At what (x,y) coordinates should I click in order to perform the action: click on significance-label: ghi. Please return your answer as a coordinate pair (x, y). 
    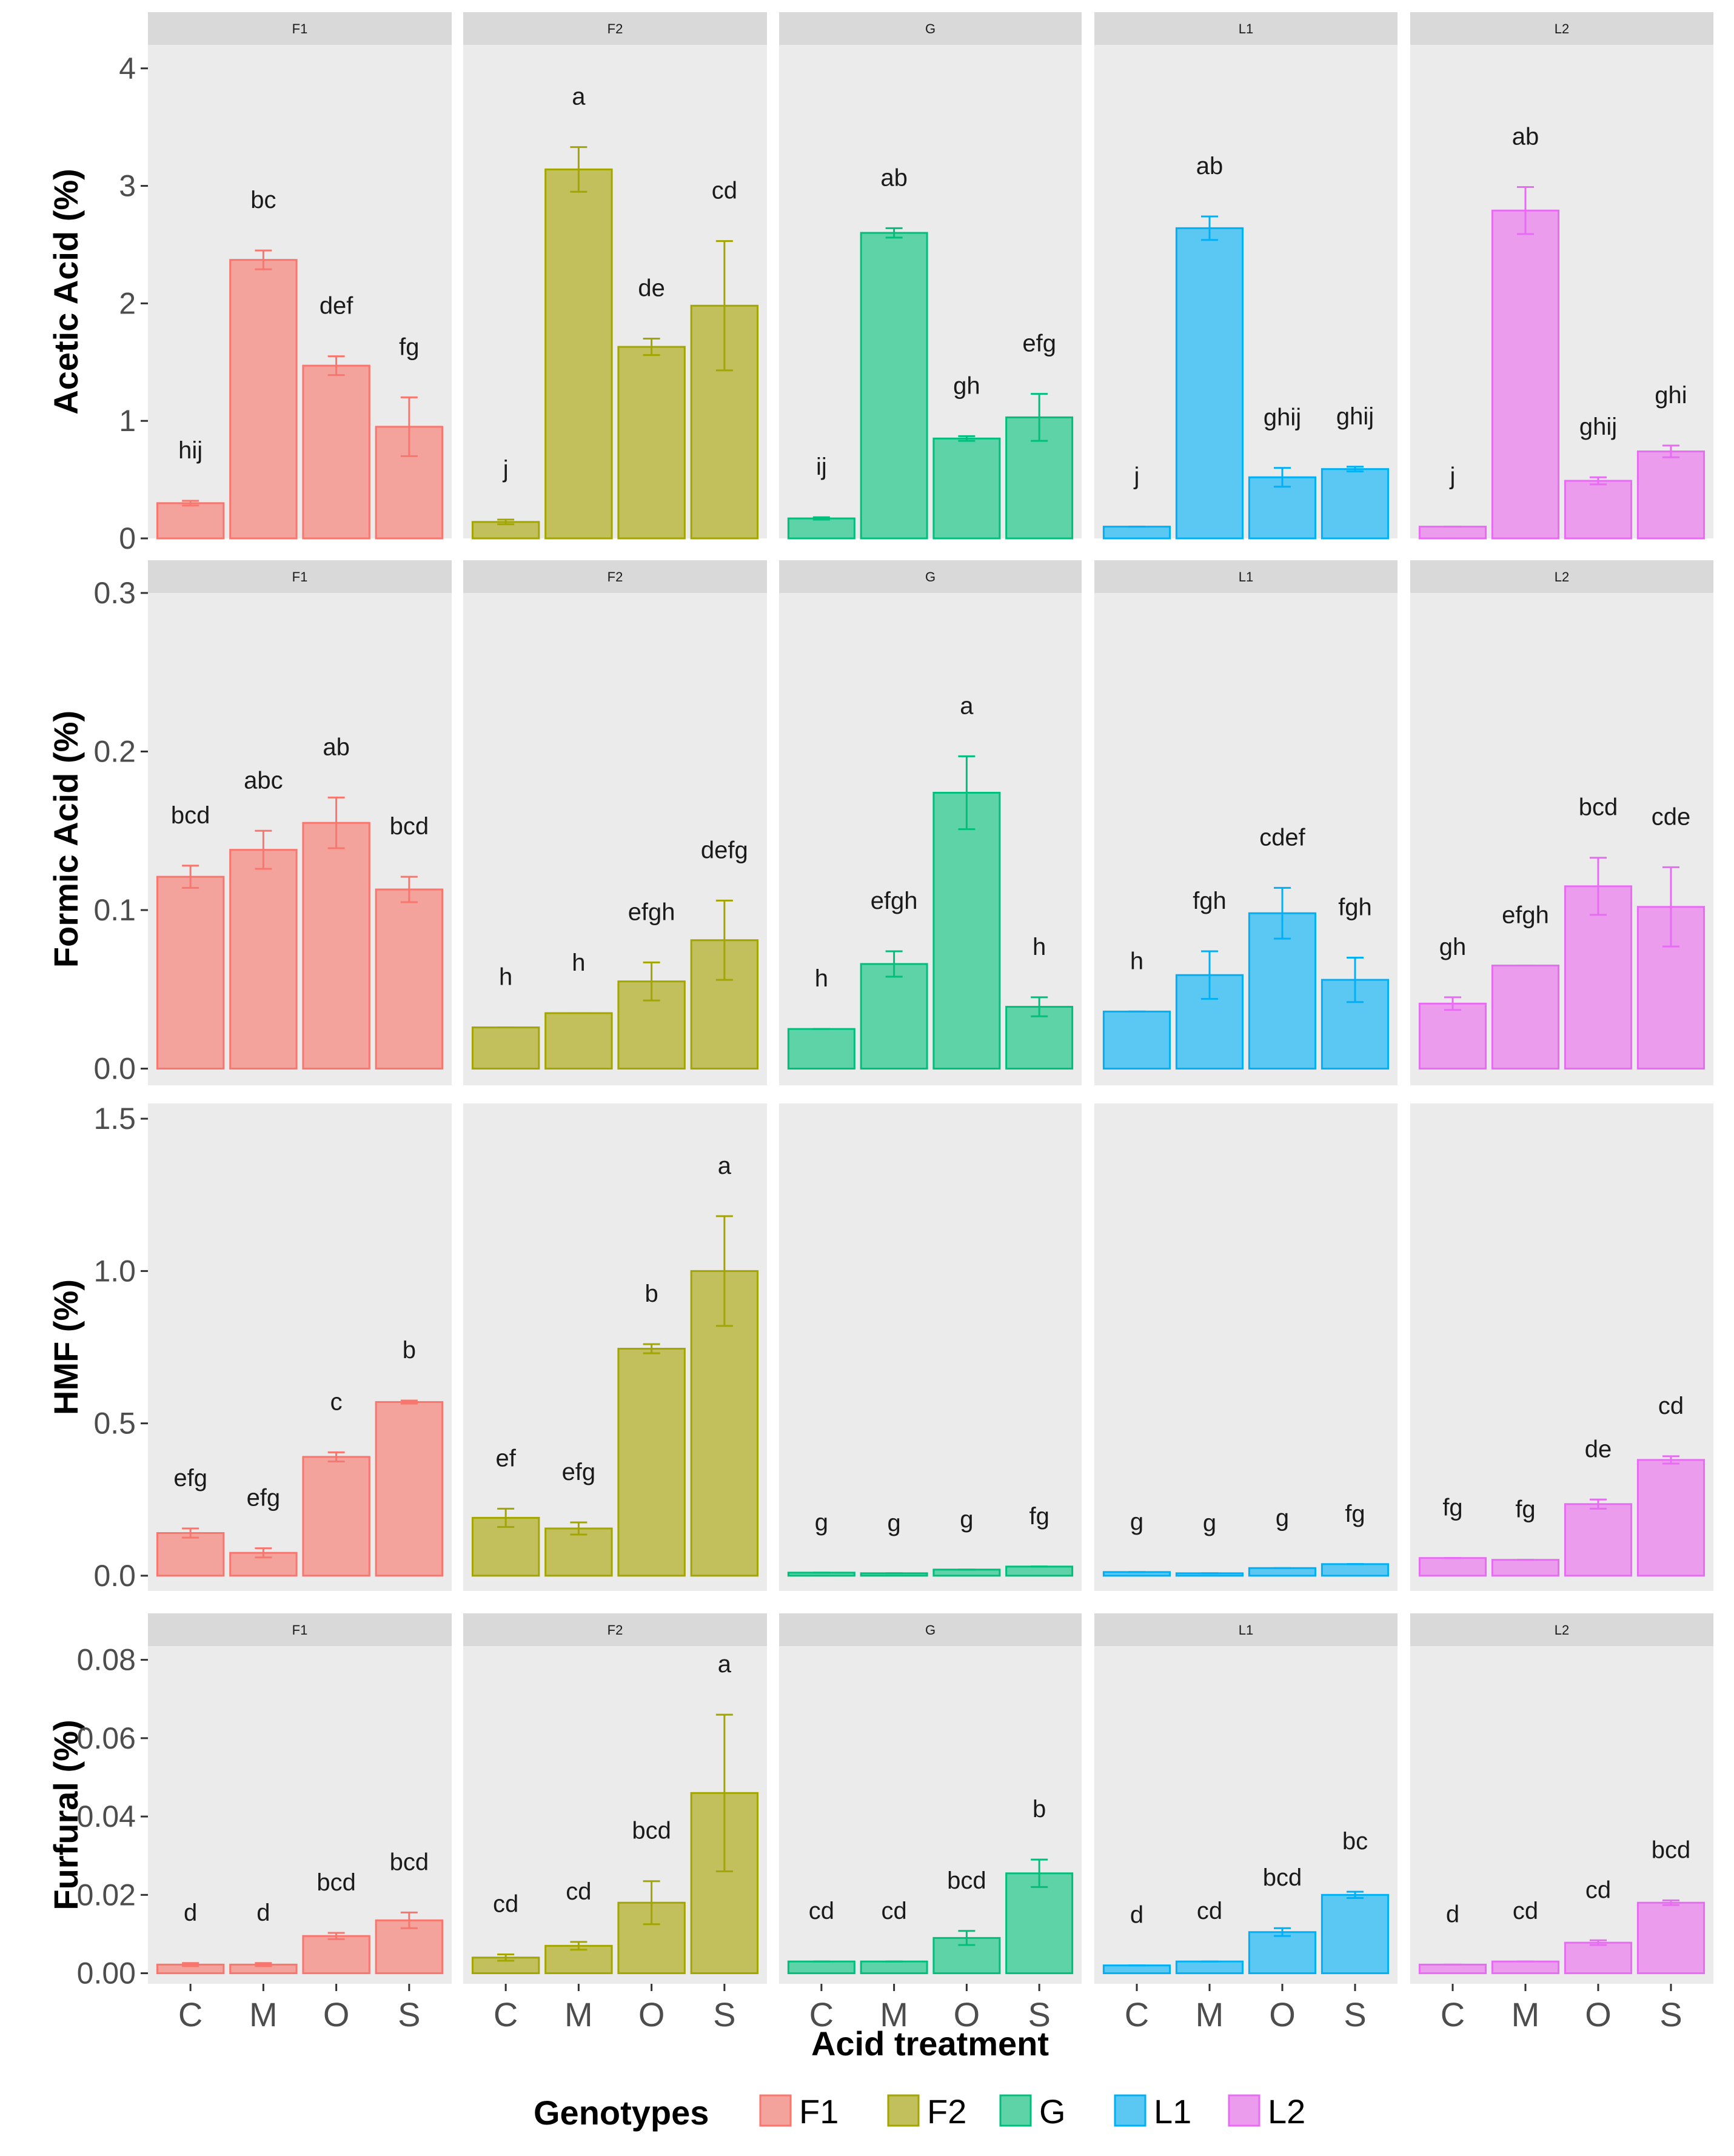
    Looking at the image, I should click on (1671, 396).